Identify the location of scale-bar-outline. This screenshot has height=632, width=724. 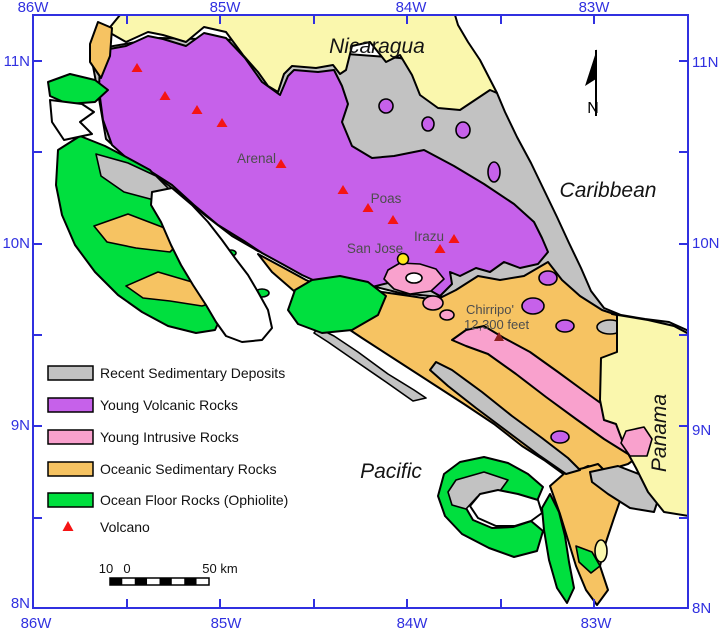
(159, 581).